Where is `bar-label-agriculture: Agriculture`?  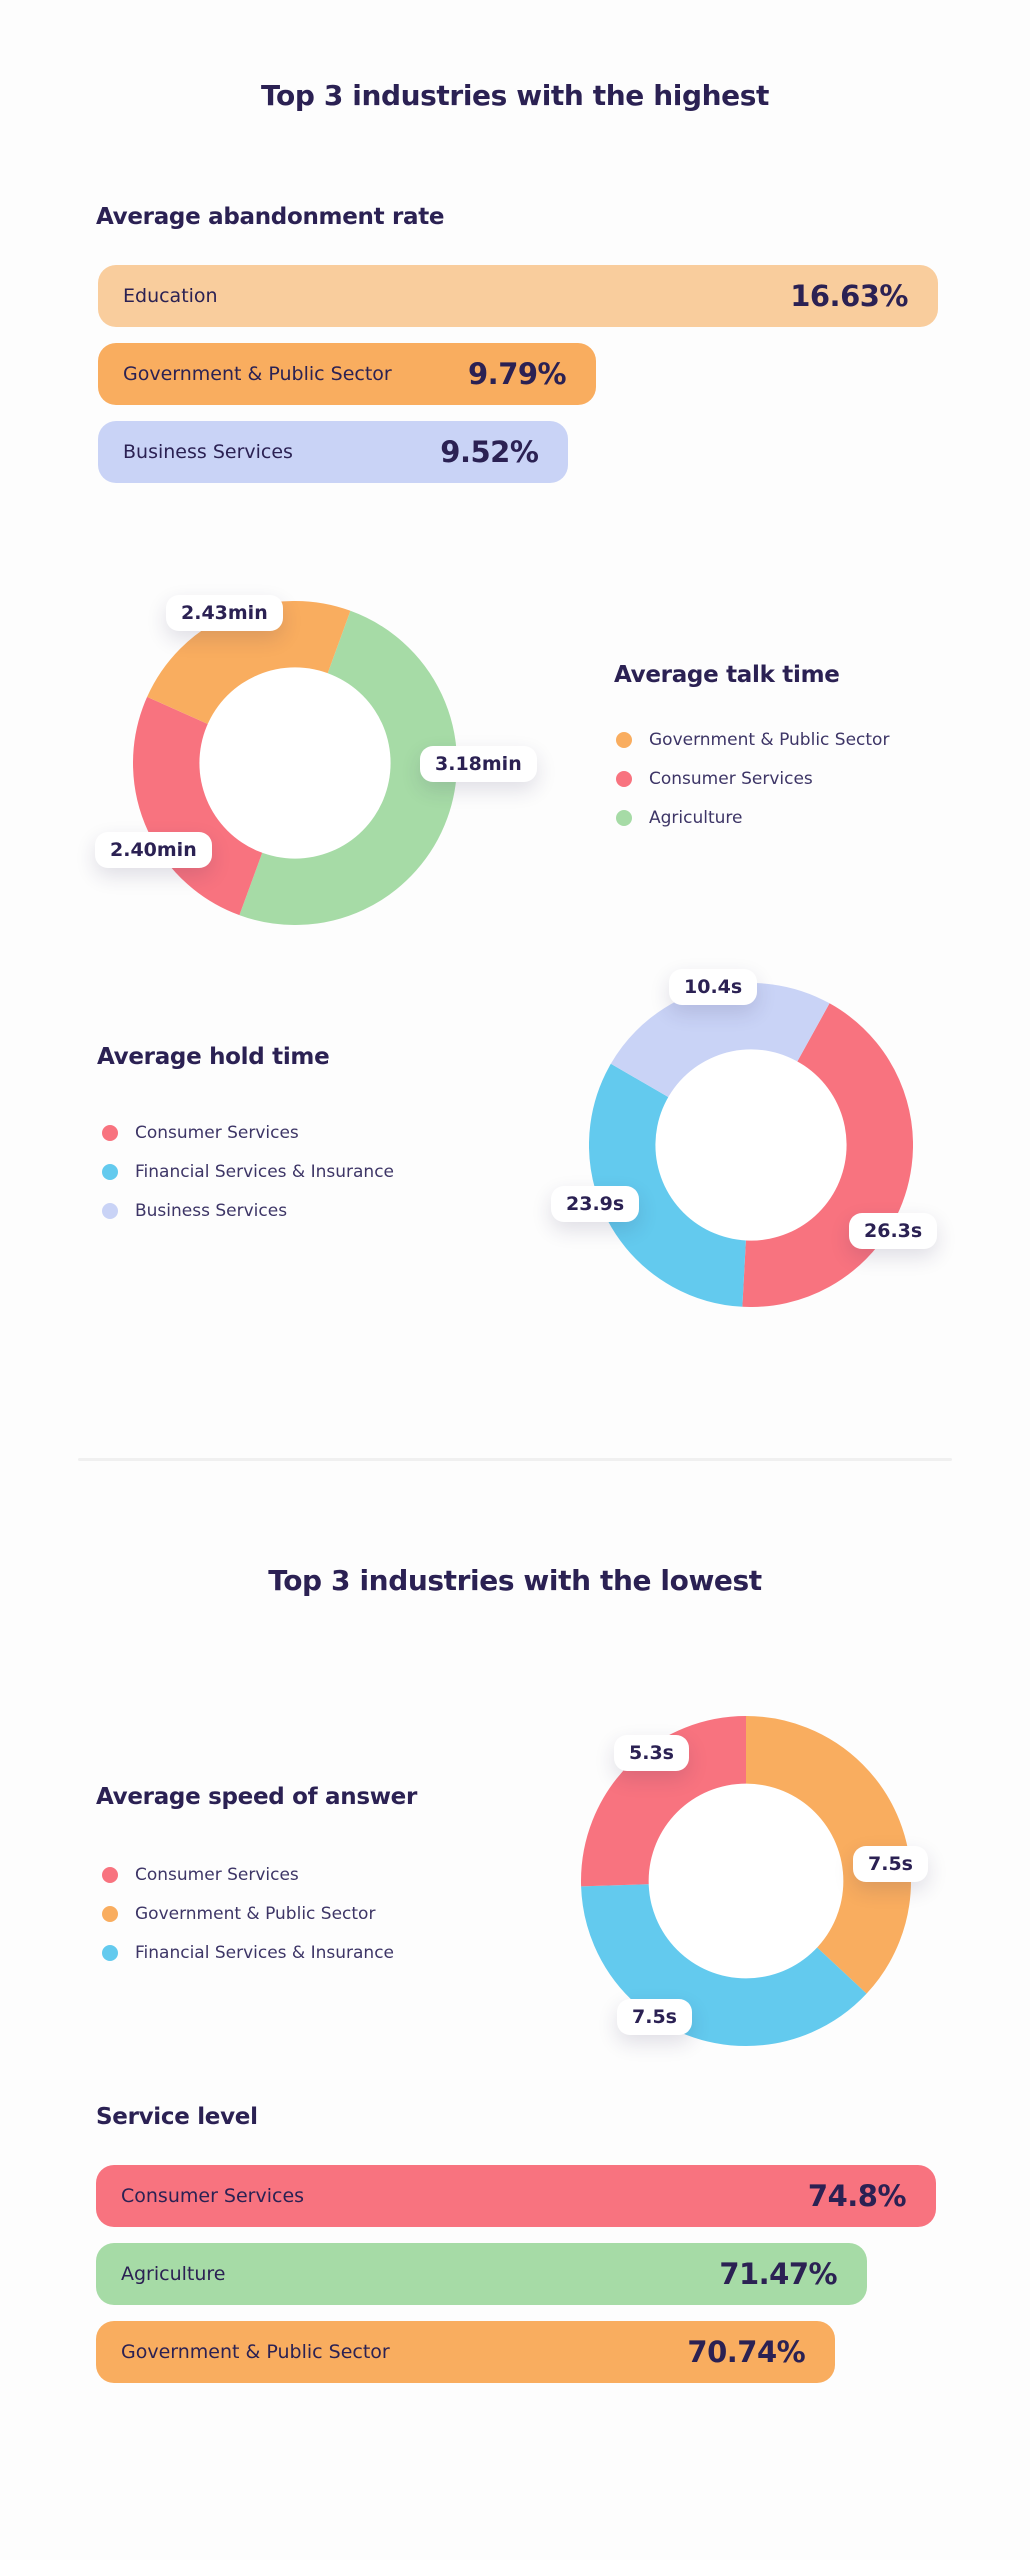
bar-label-agriculture: Agriculture is located at coordinates (173, 2274).